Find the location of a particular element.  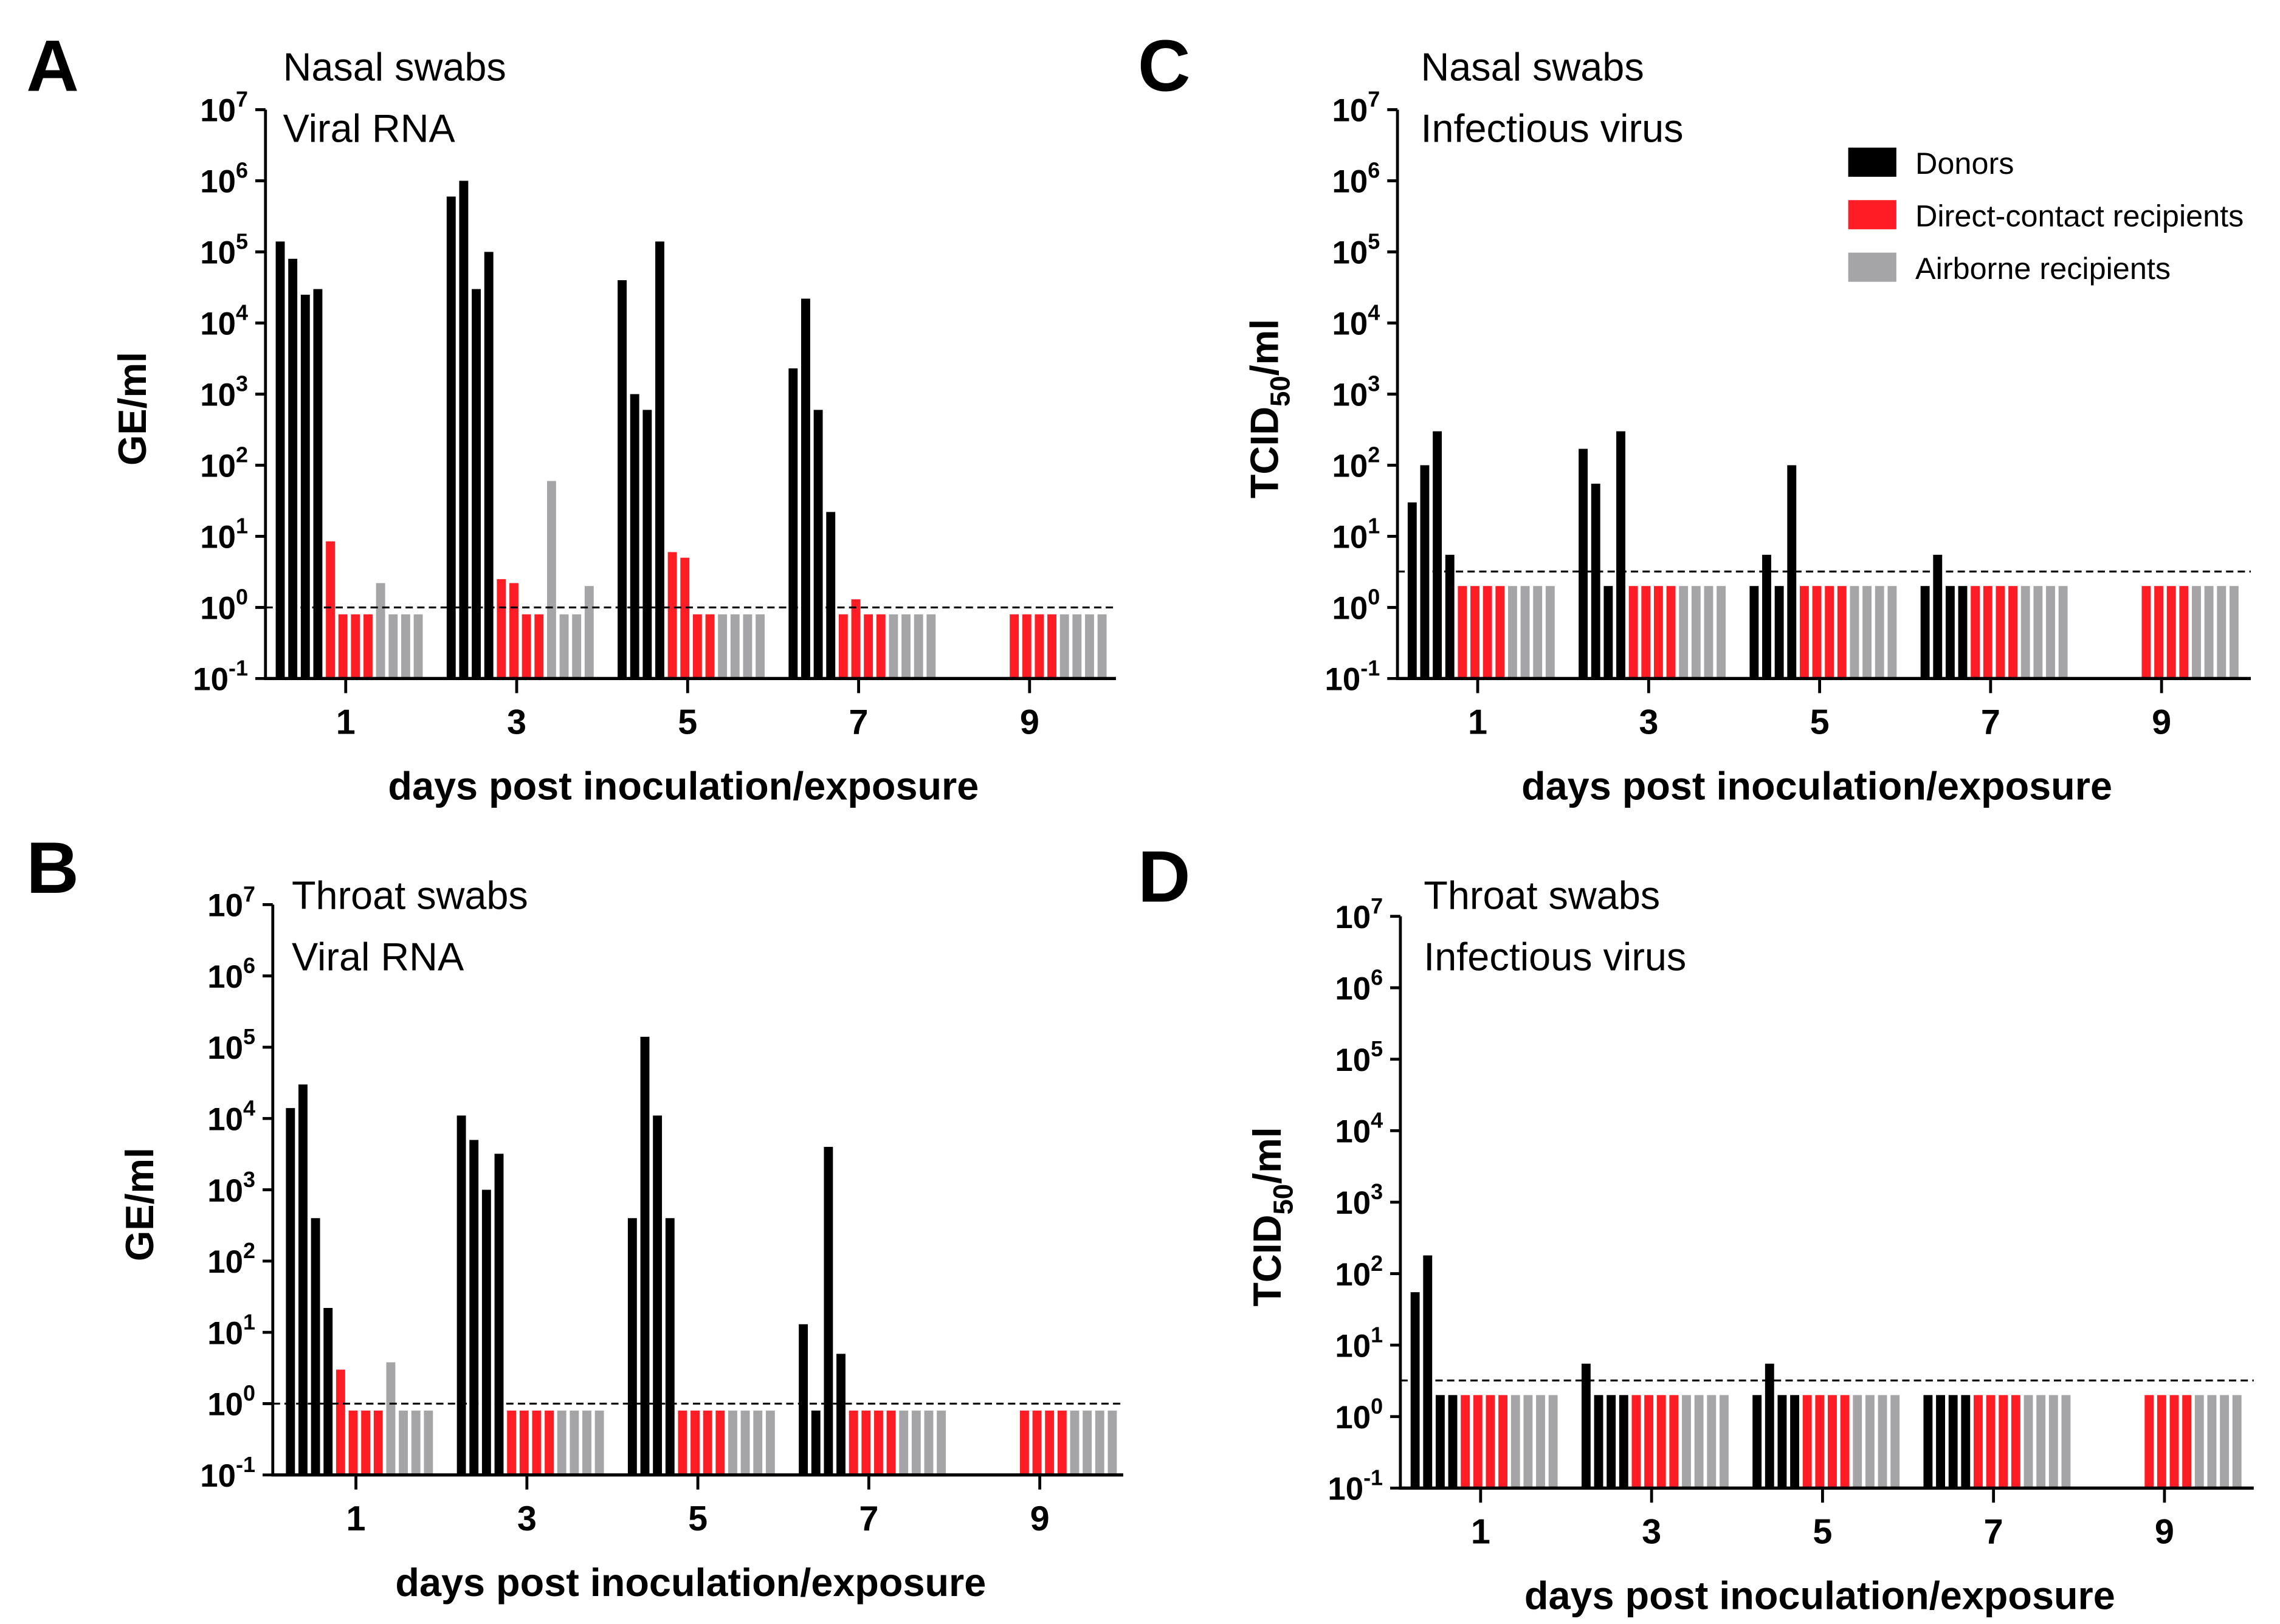

legend-label: Airborne recipients is located at coordinates (2043, 268).